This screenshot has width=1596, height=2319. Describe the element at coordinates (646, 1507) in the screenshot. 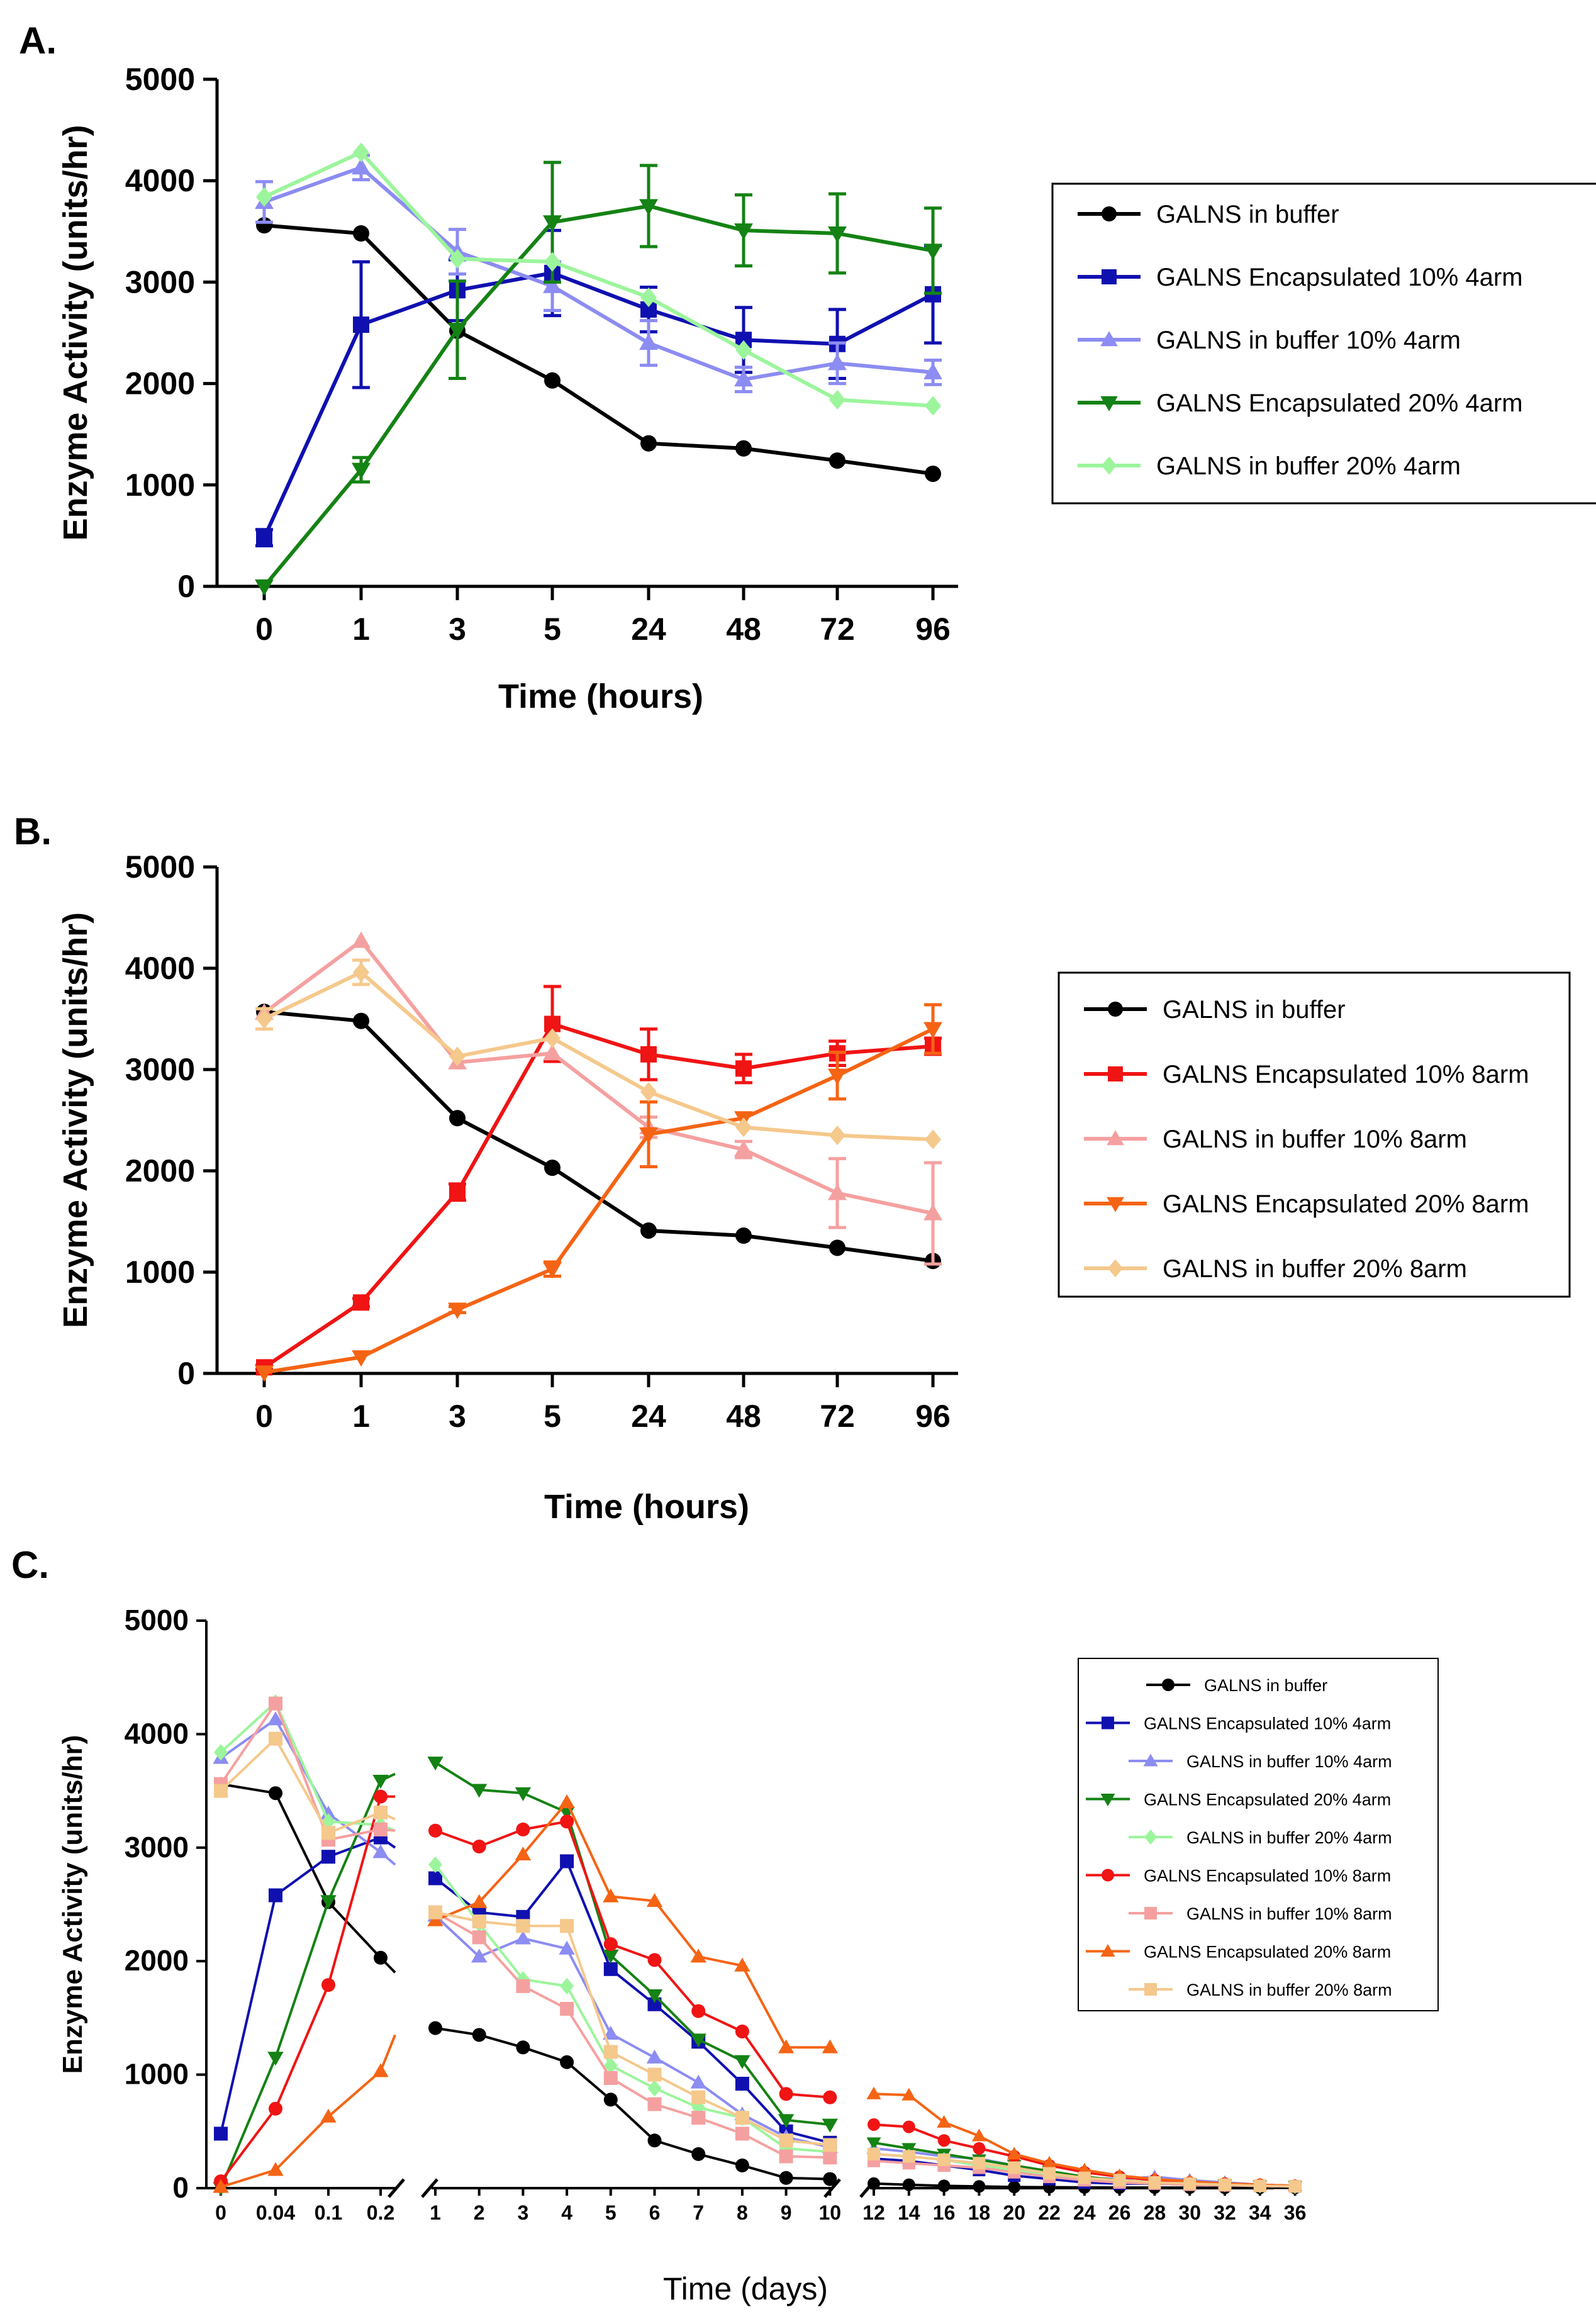

I see `x-axis-title: Time (hours)` at that location.